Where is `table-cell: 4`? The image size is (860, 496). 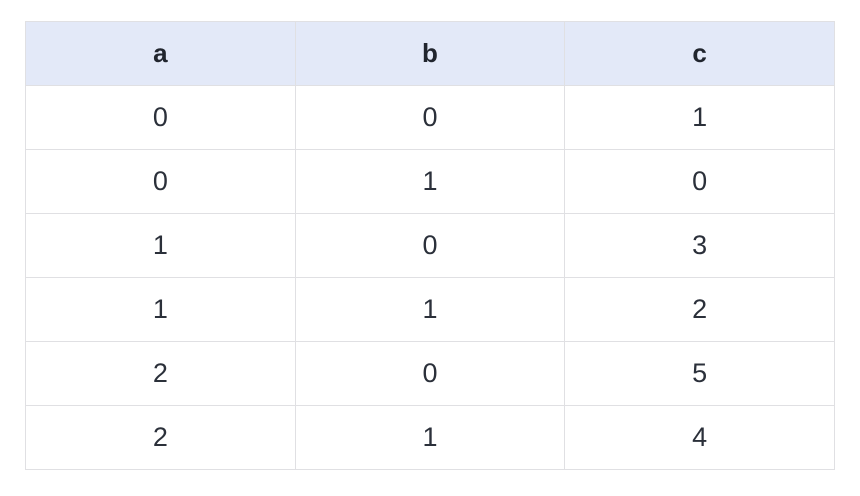
table-cell: 4 is located at coordinates (699, 437).